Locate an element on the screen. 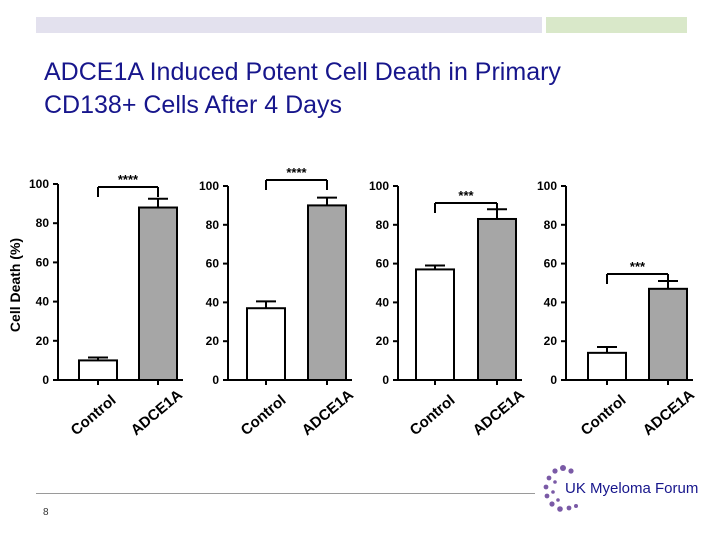  footer-divider is located at coordinates (285, 493).